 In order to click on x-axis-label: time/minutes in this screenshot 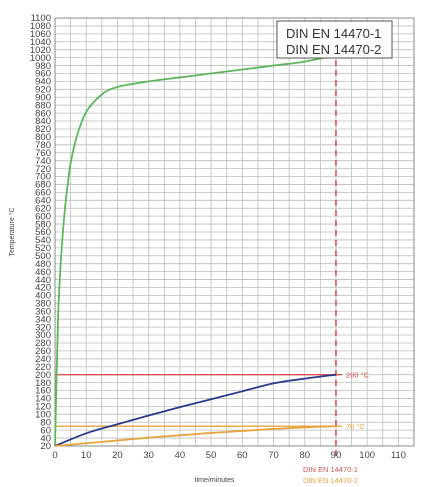, I will do `click(215, 480)`.